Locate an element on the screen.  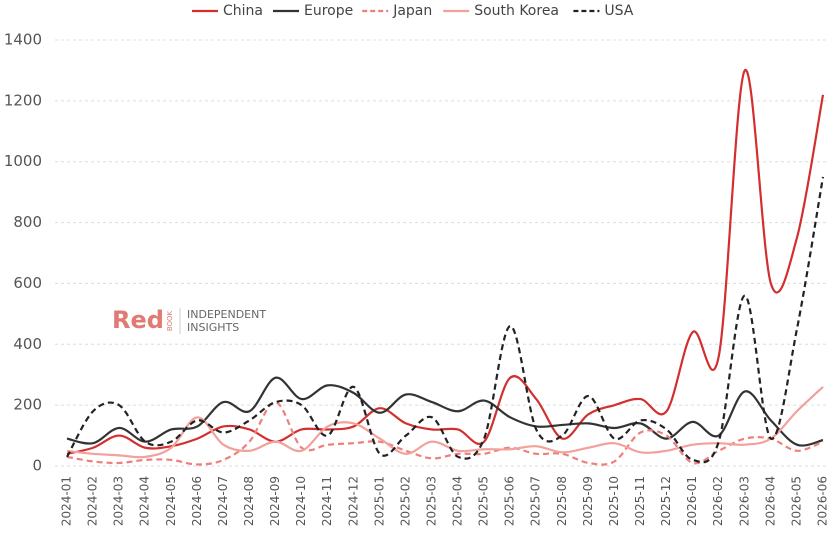
x-tick-label: 2024-09 is located at coordinates (275, 501).